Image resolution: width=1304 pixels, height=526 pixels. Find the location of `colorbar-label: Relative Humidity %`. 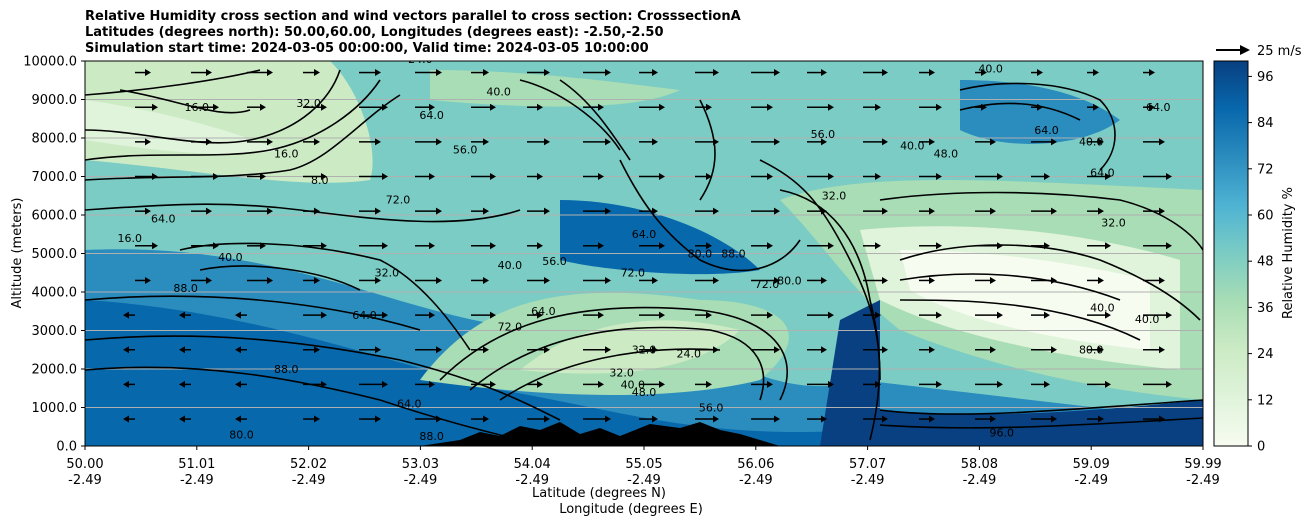

colorbar-label: Relative Humidity % is located at coordinates (1288, 253).